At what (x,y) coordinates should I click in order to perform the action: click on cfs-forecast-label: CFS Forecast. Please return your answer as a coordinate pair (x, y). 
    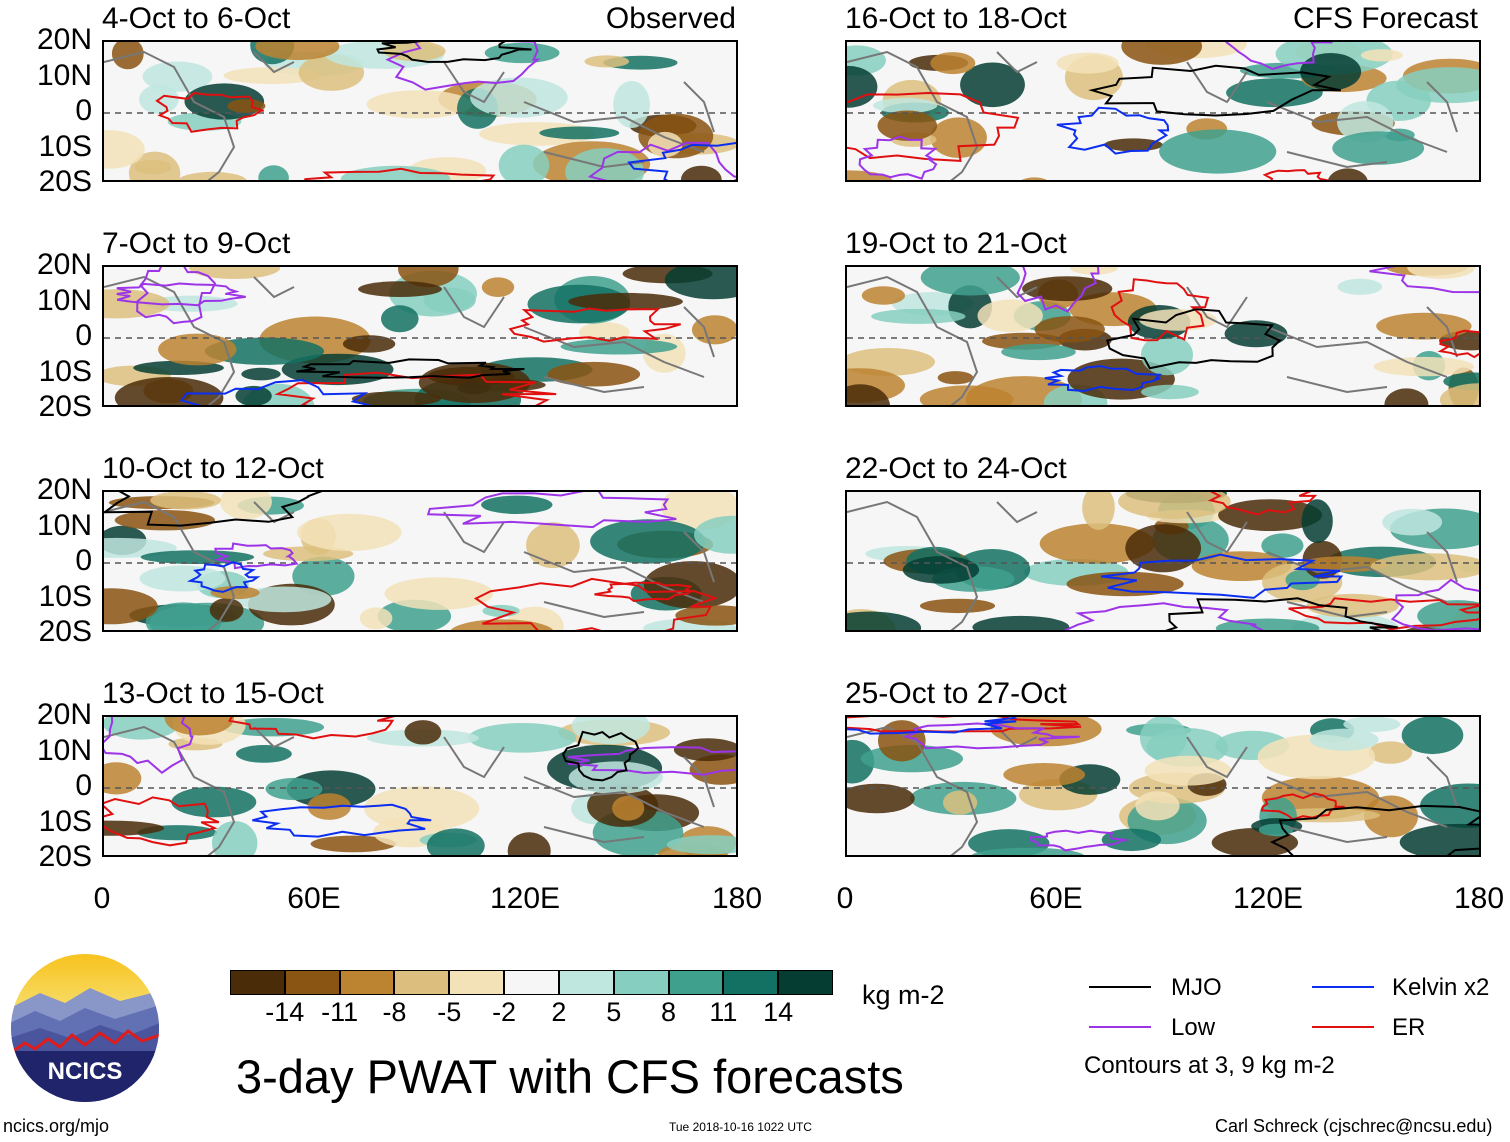
    Looking at the image, I should click on (1385, 18).